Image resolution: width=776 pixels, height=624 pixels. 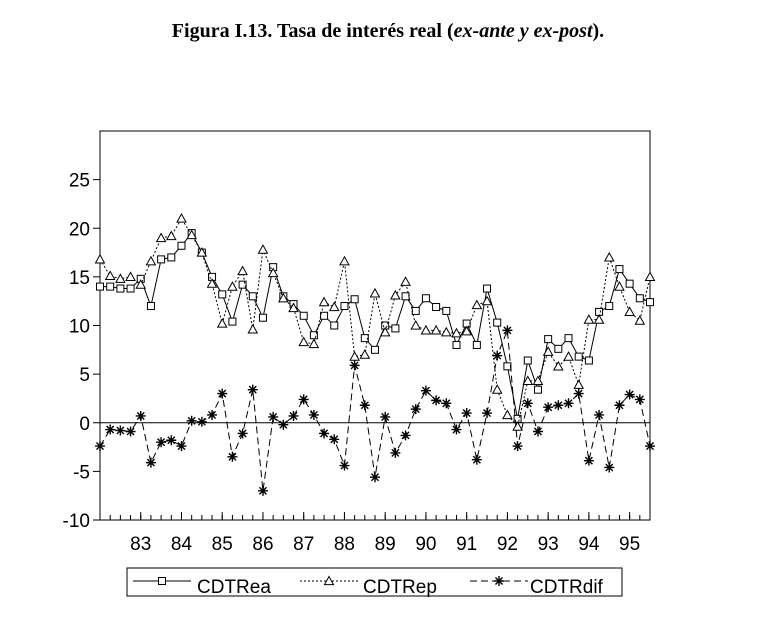 I want to click on legend: CDTRea CDTRep CDTRdif, so click(x=374, y=582).